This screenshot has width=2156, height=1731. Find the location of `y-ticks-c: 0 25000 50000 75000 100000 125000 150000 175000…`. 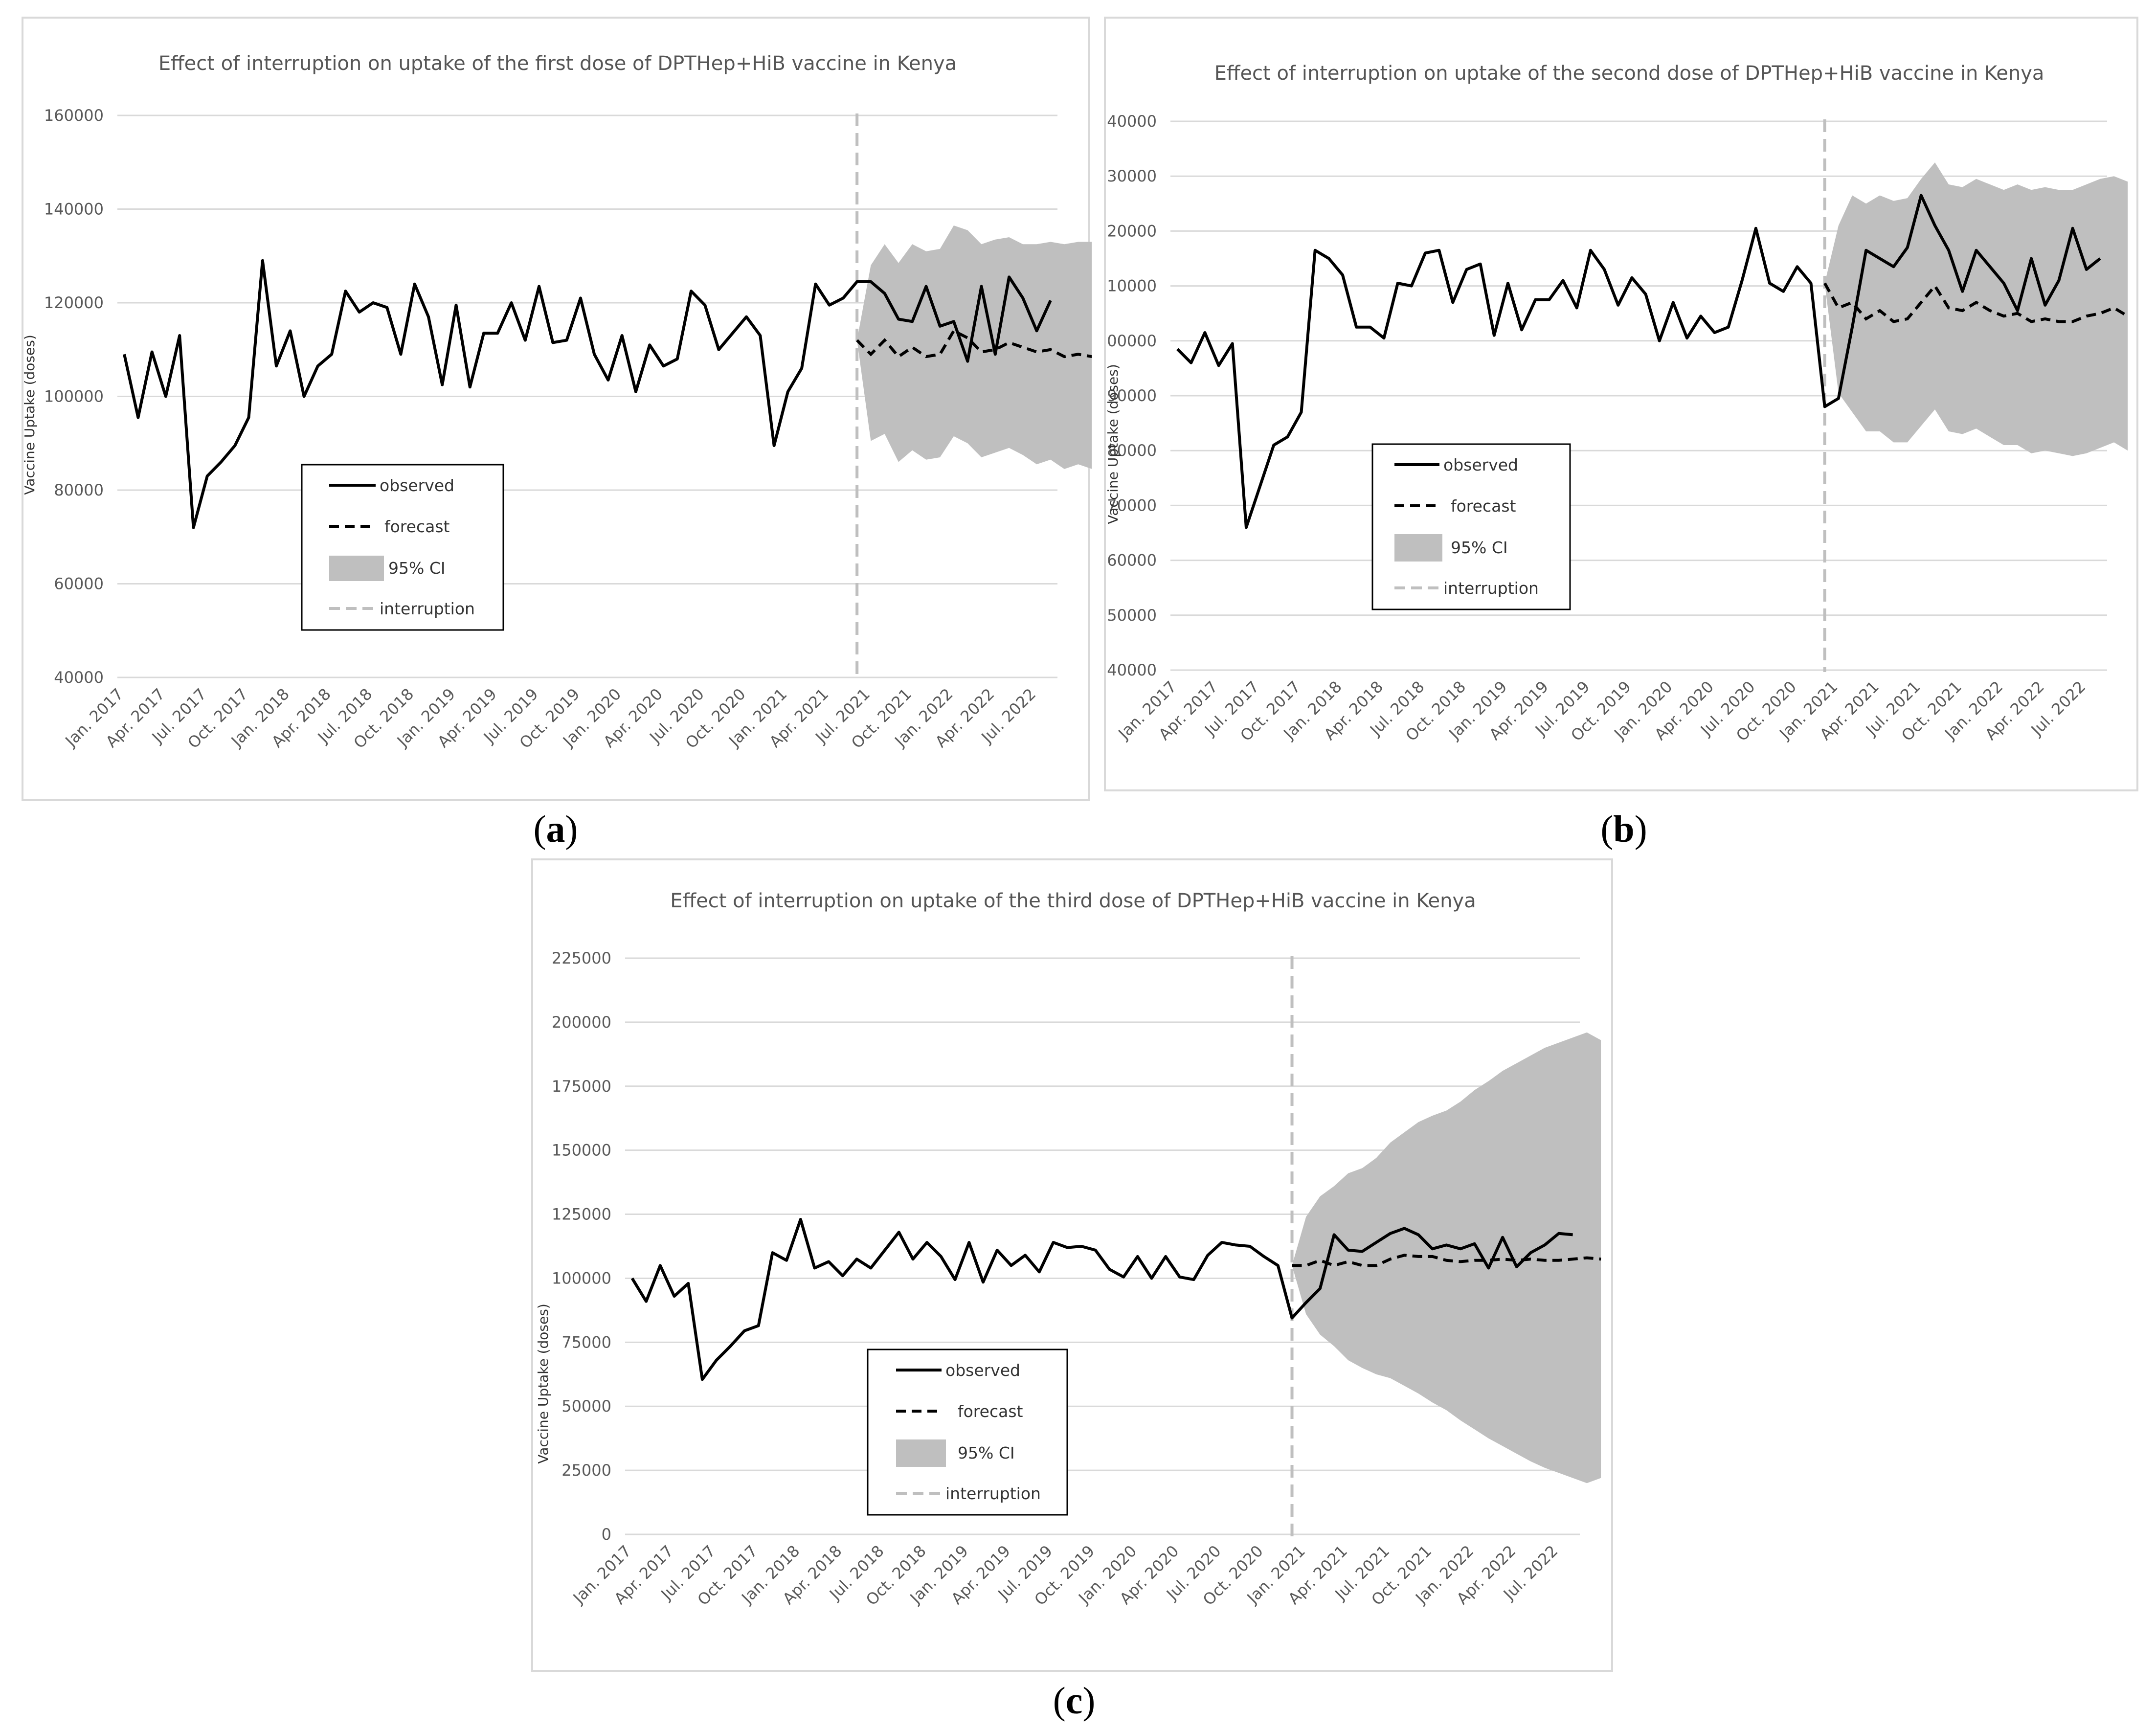

y-ticks-c: 0 25000 50000 75000 100000 125000 150000 175000… is located at coordinates (581, 1247).